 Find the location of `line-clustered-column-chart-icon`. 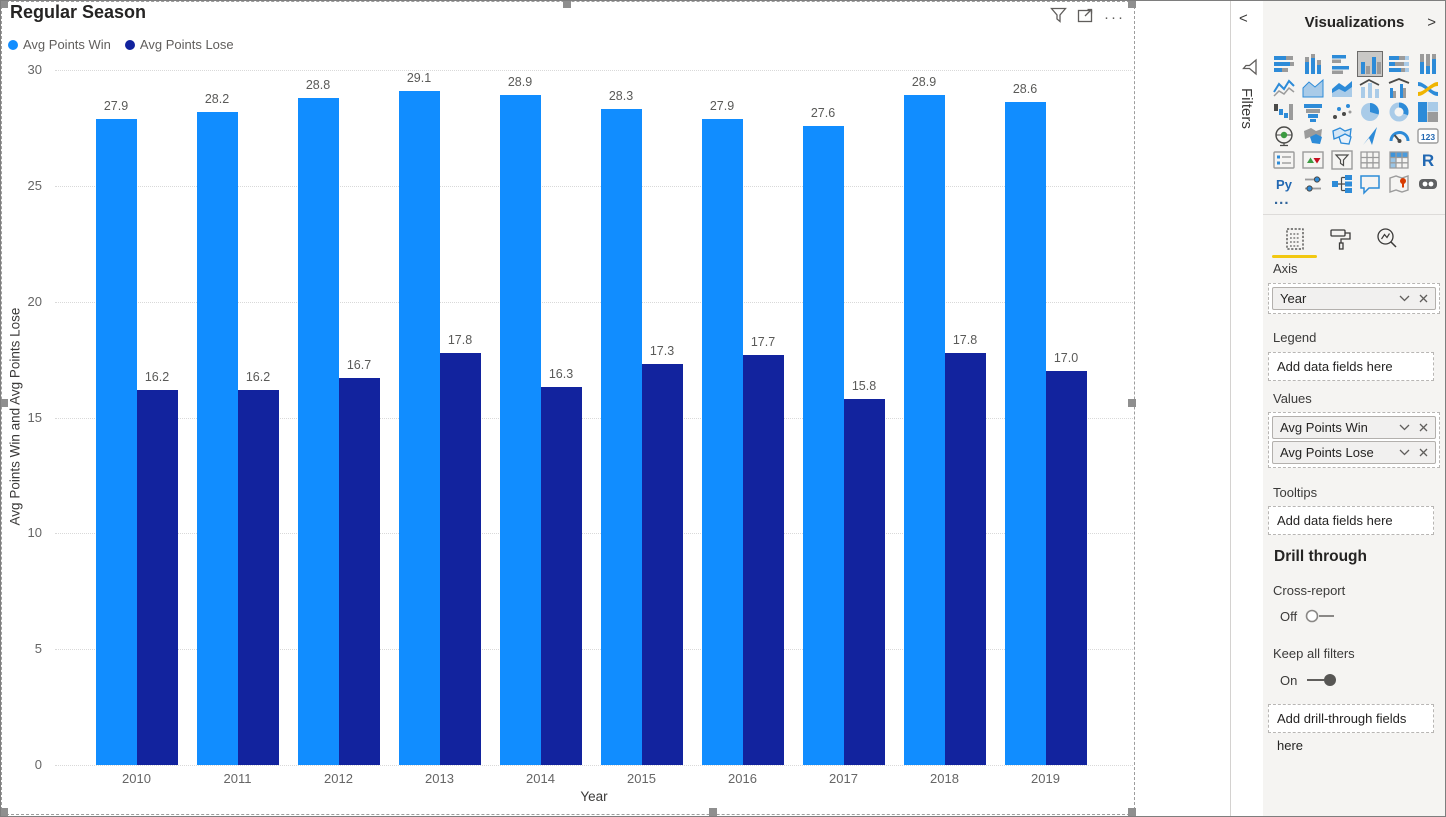

line-clustered-column-chart-icon is located at coordinates (1399, 88).